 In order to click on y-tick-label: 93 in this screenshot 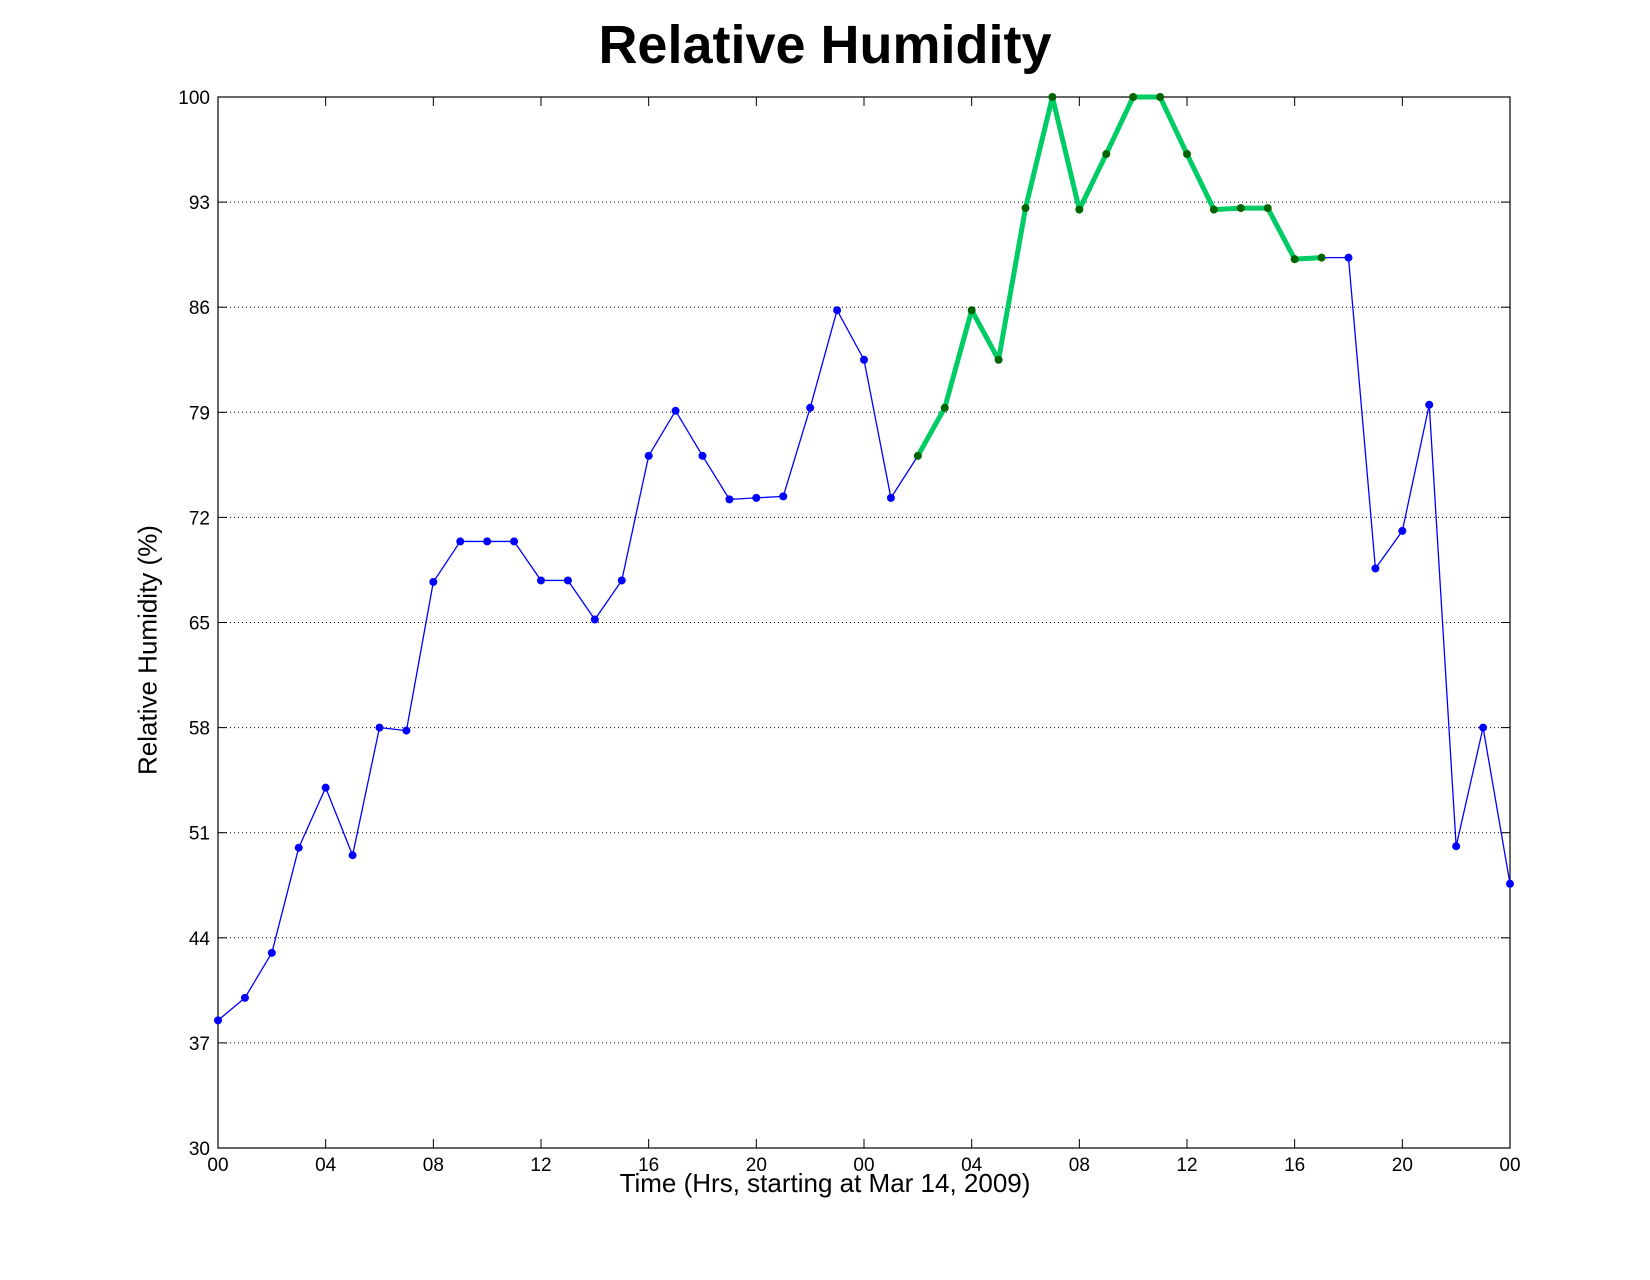, I will do `click(199, 203)`.